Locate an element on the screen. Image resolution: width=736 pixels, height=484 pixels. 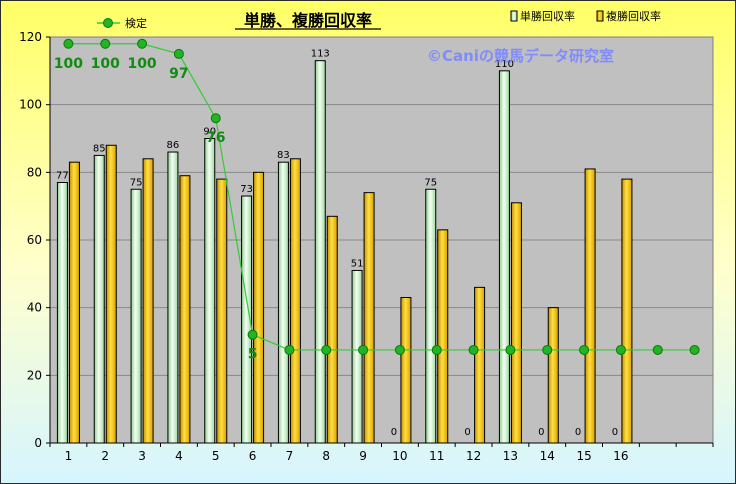
watermark: ©Caniの競馬データ研究室 is located at coordinates (520, 56).